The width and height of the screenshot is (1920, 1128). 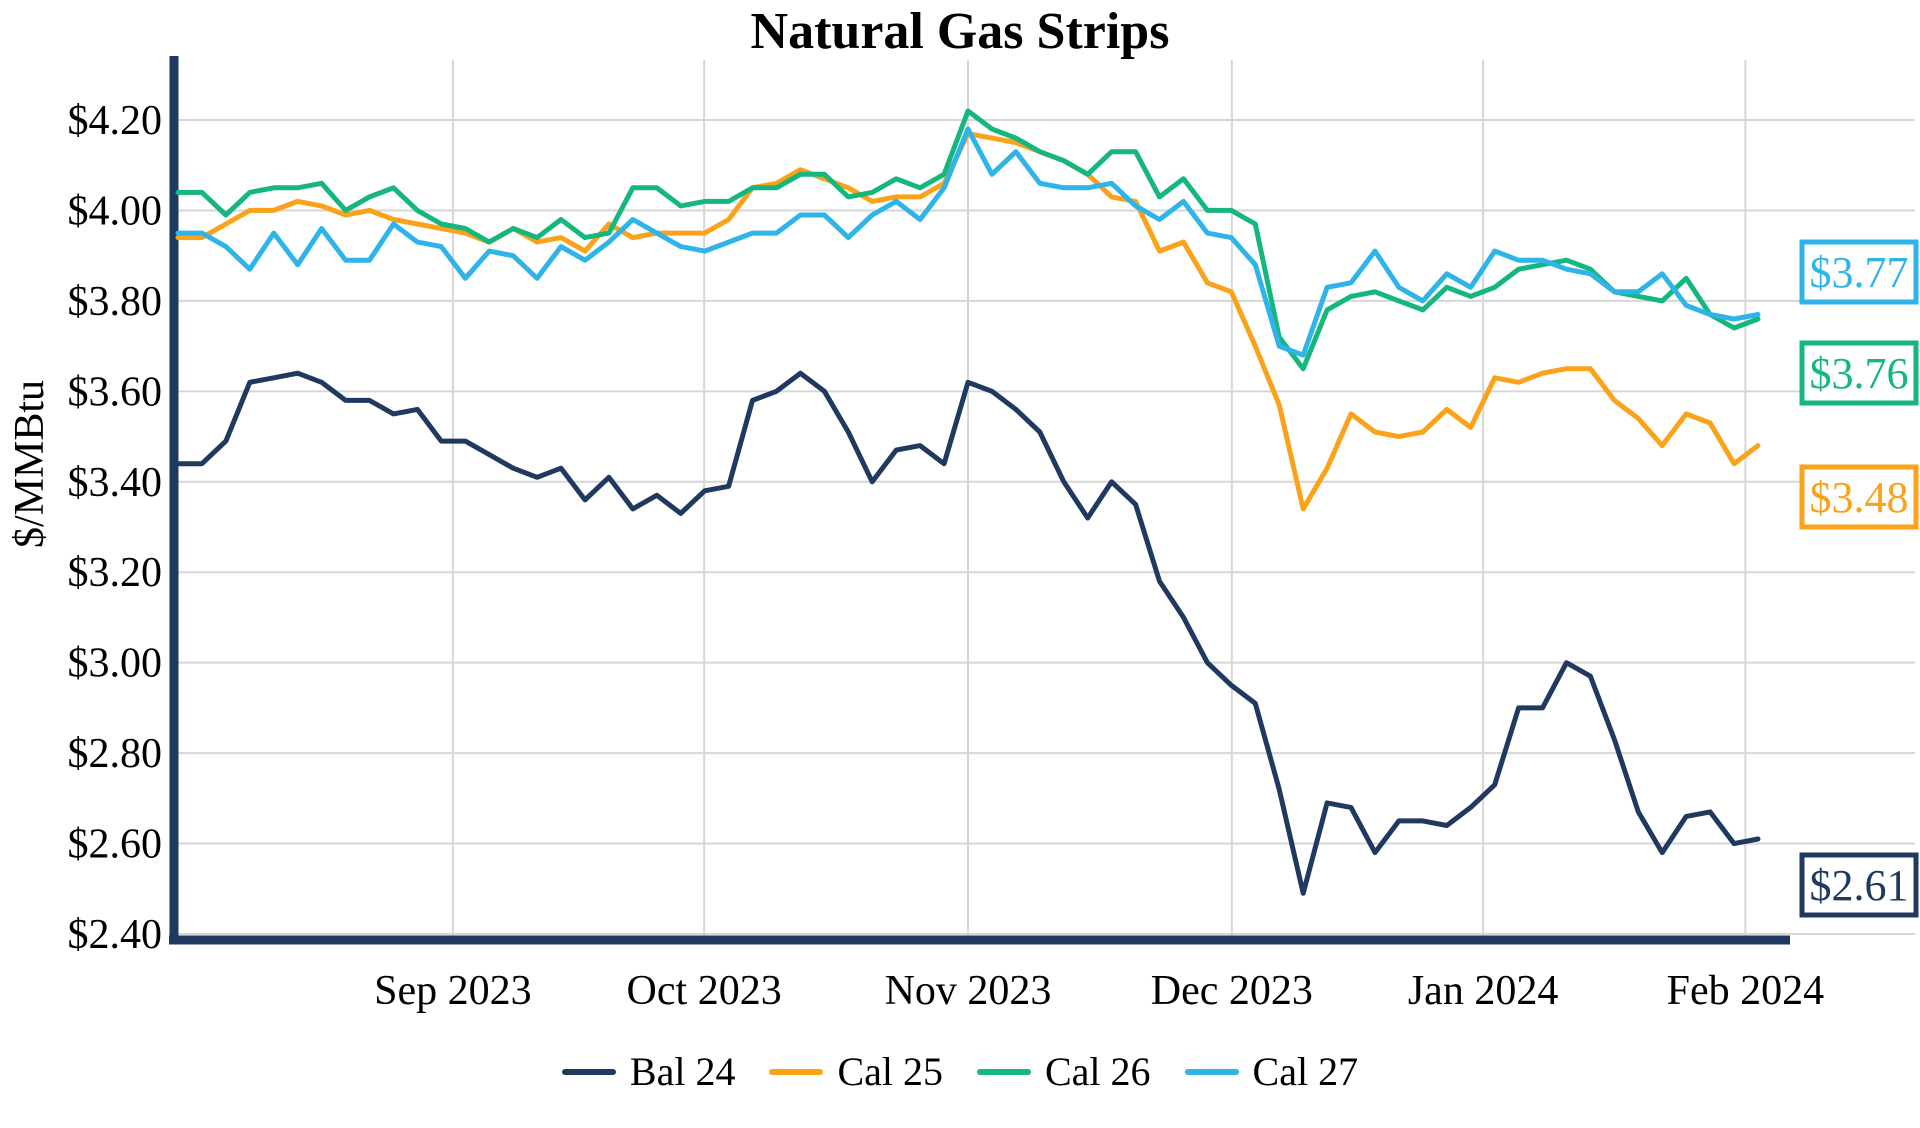 I want to click on x-tick-label: Sep 2023, so click(x=453, y=991).